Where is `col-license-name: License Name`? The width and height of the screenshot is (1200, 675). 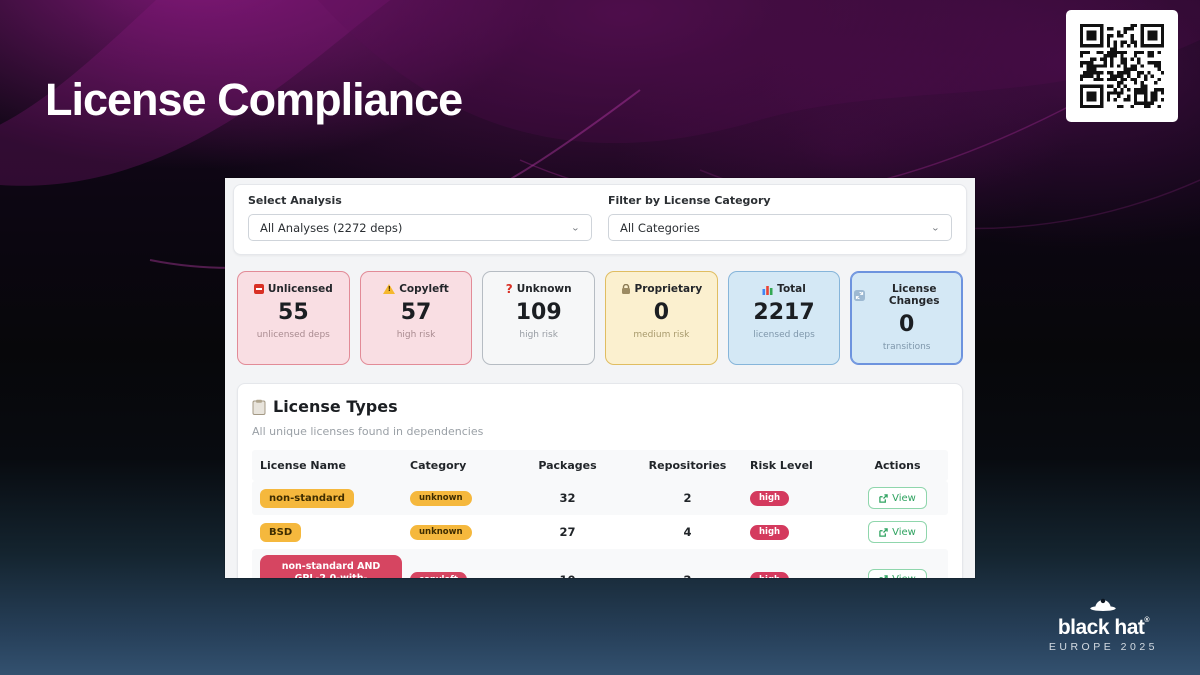 col-license-name: License Name is located at coordinates (303, 465).